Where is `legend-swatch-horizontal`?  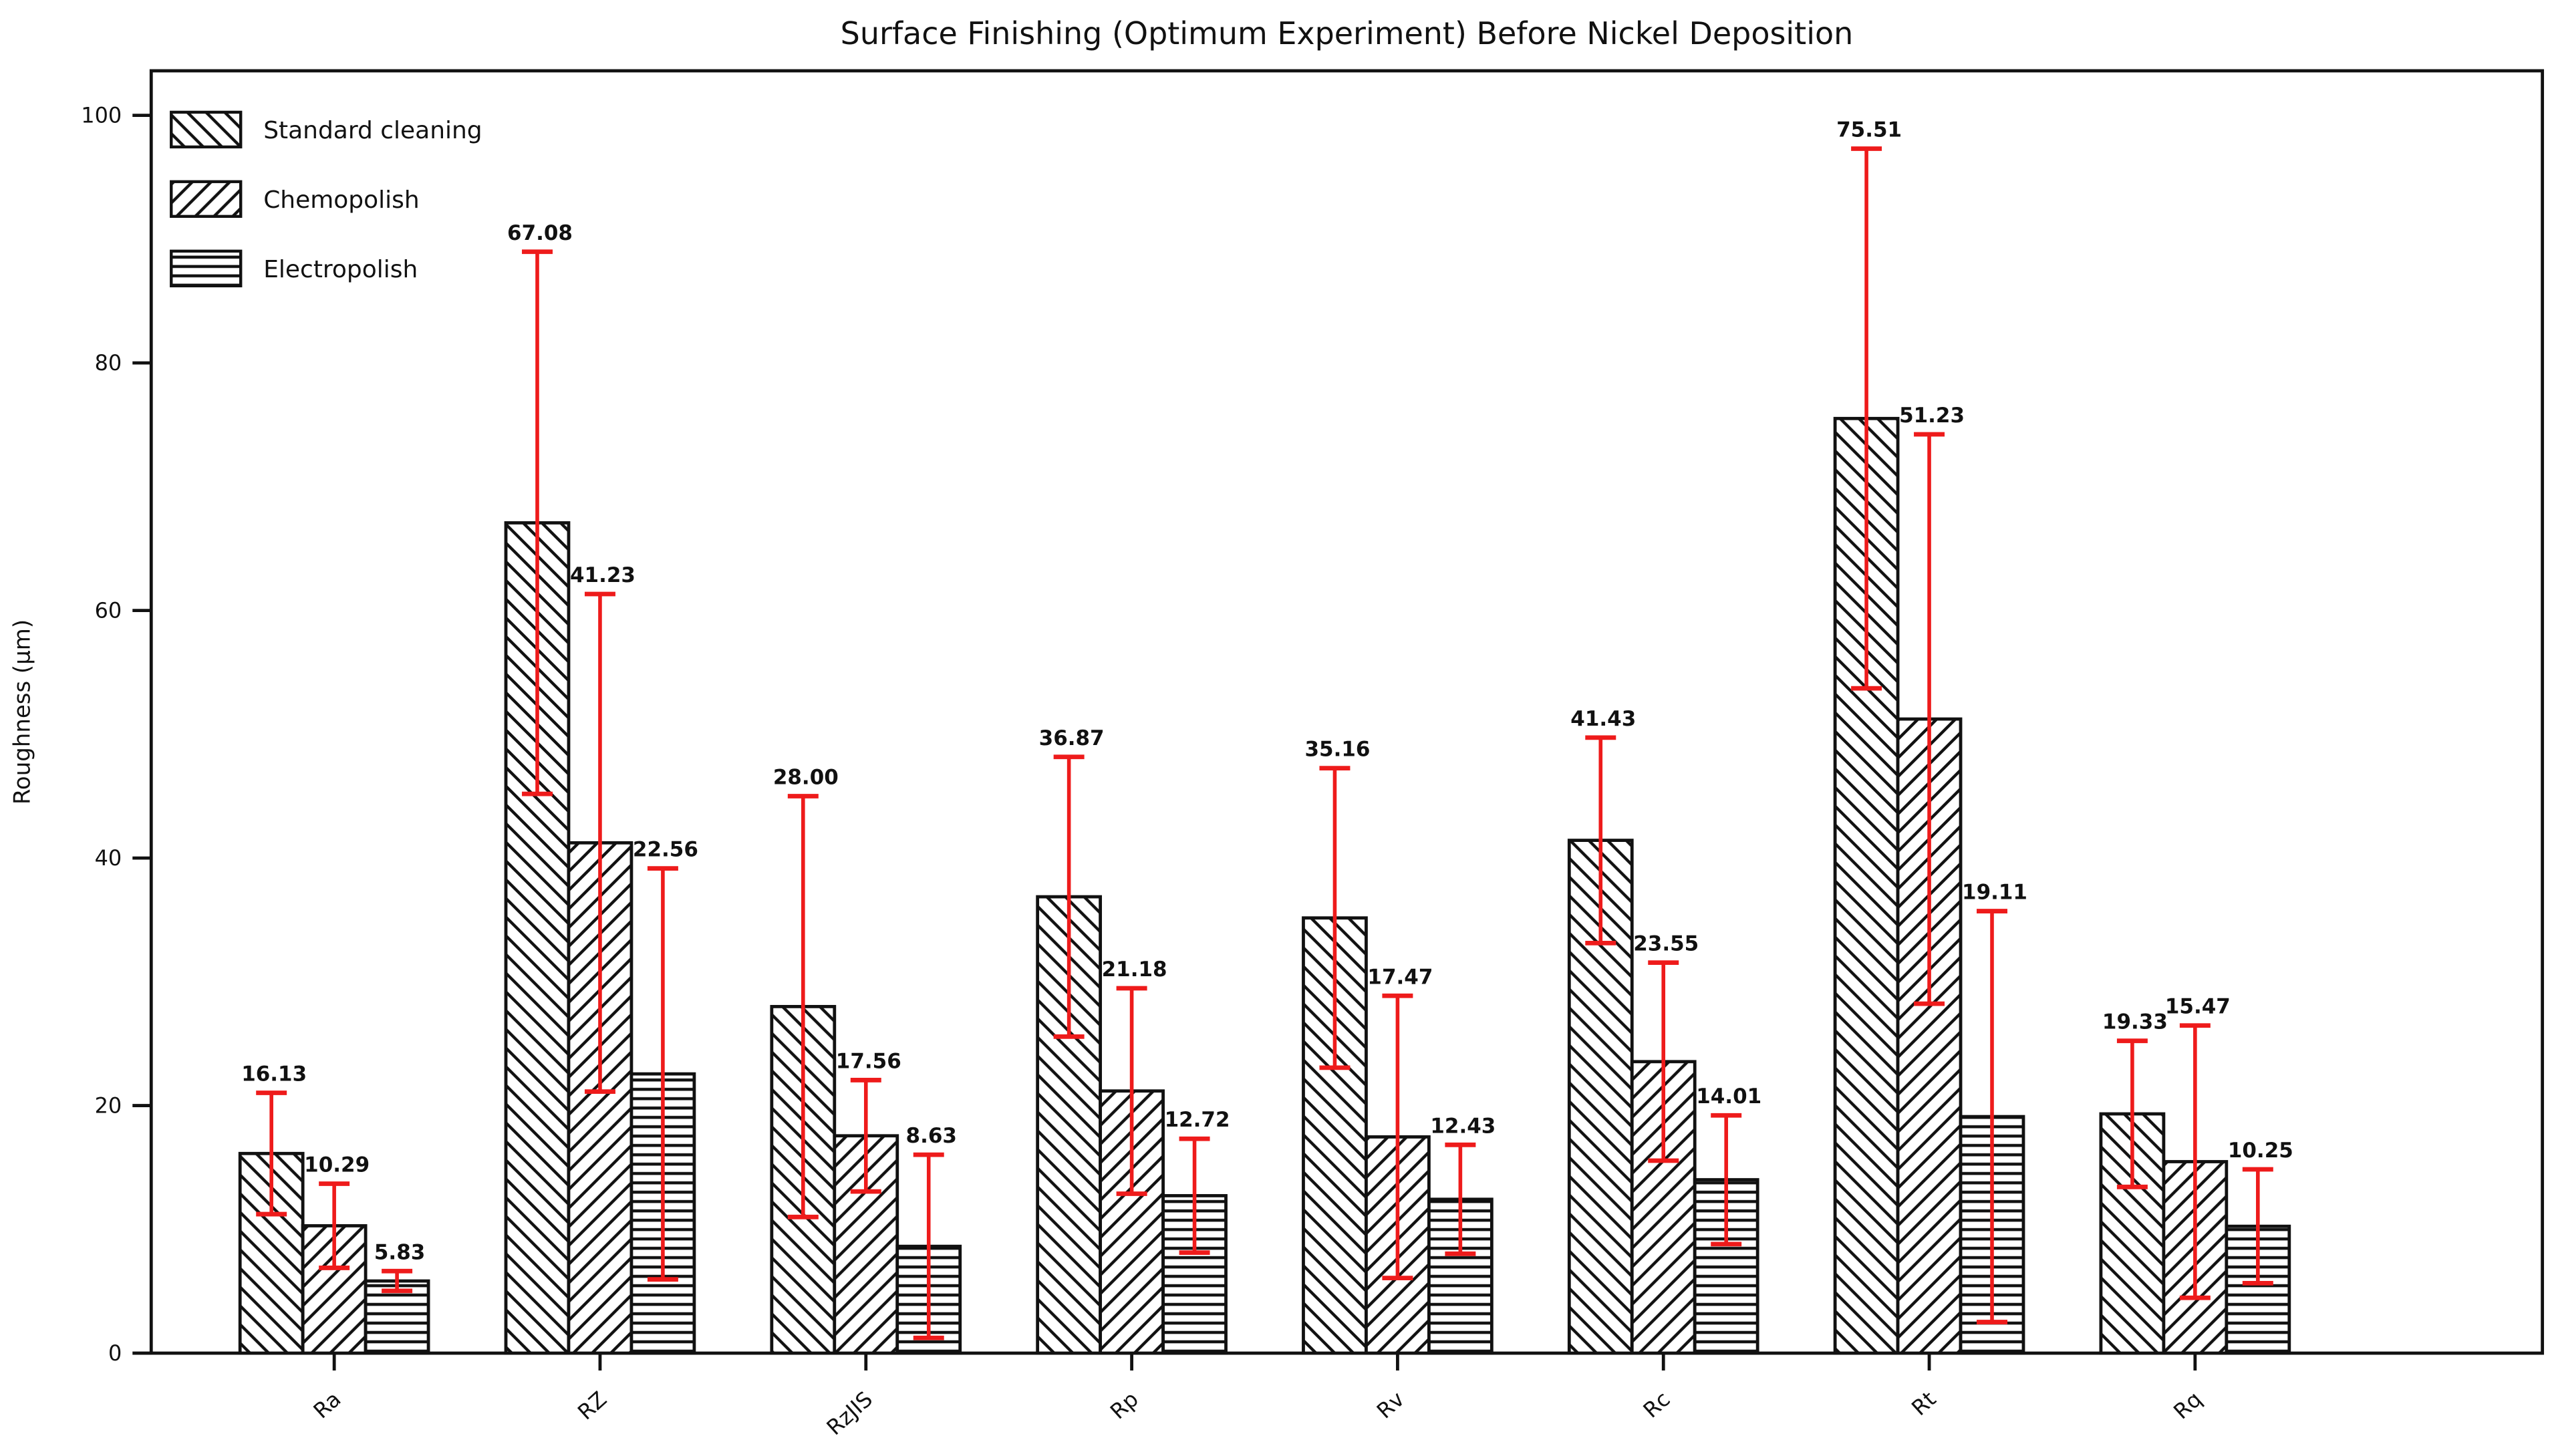 legend-swatch-horizontal is located at coordinates (206, 268).